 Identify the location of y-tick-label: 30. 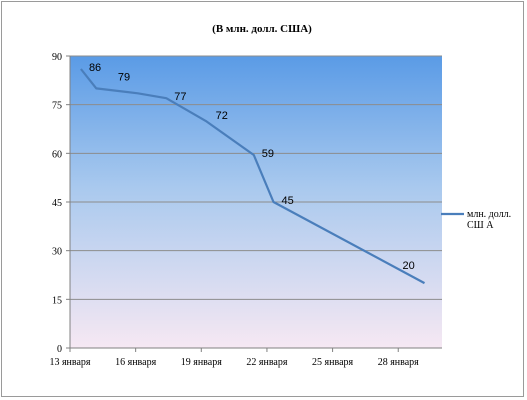
(57, 252).